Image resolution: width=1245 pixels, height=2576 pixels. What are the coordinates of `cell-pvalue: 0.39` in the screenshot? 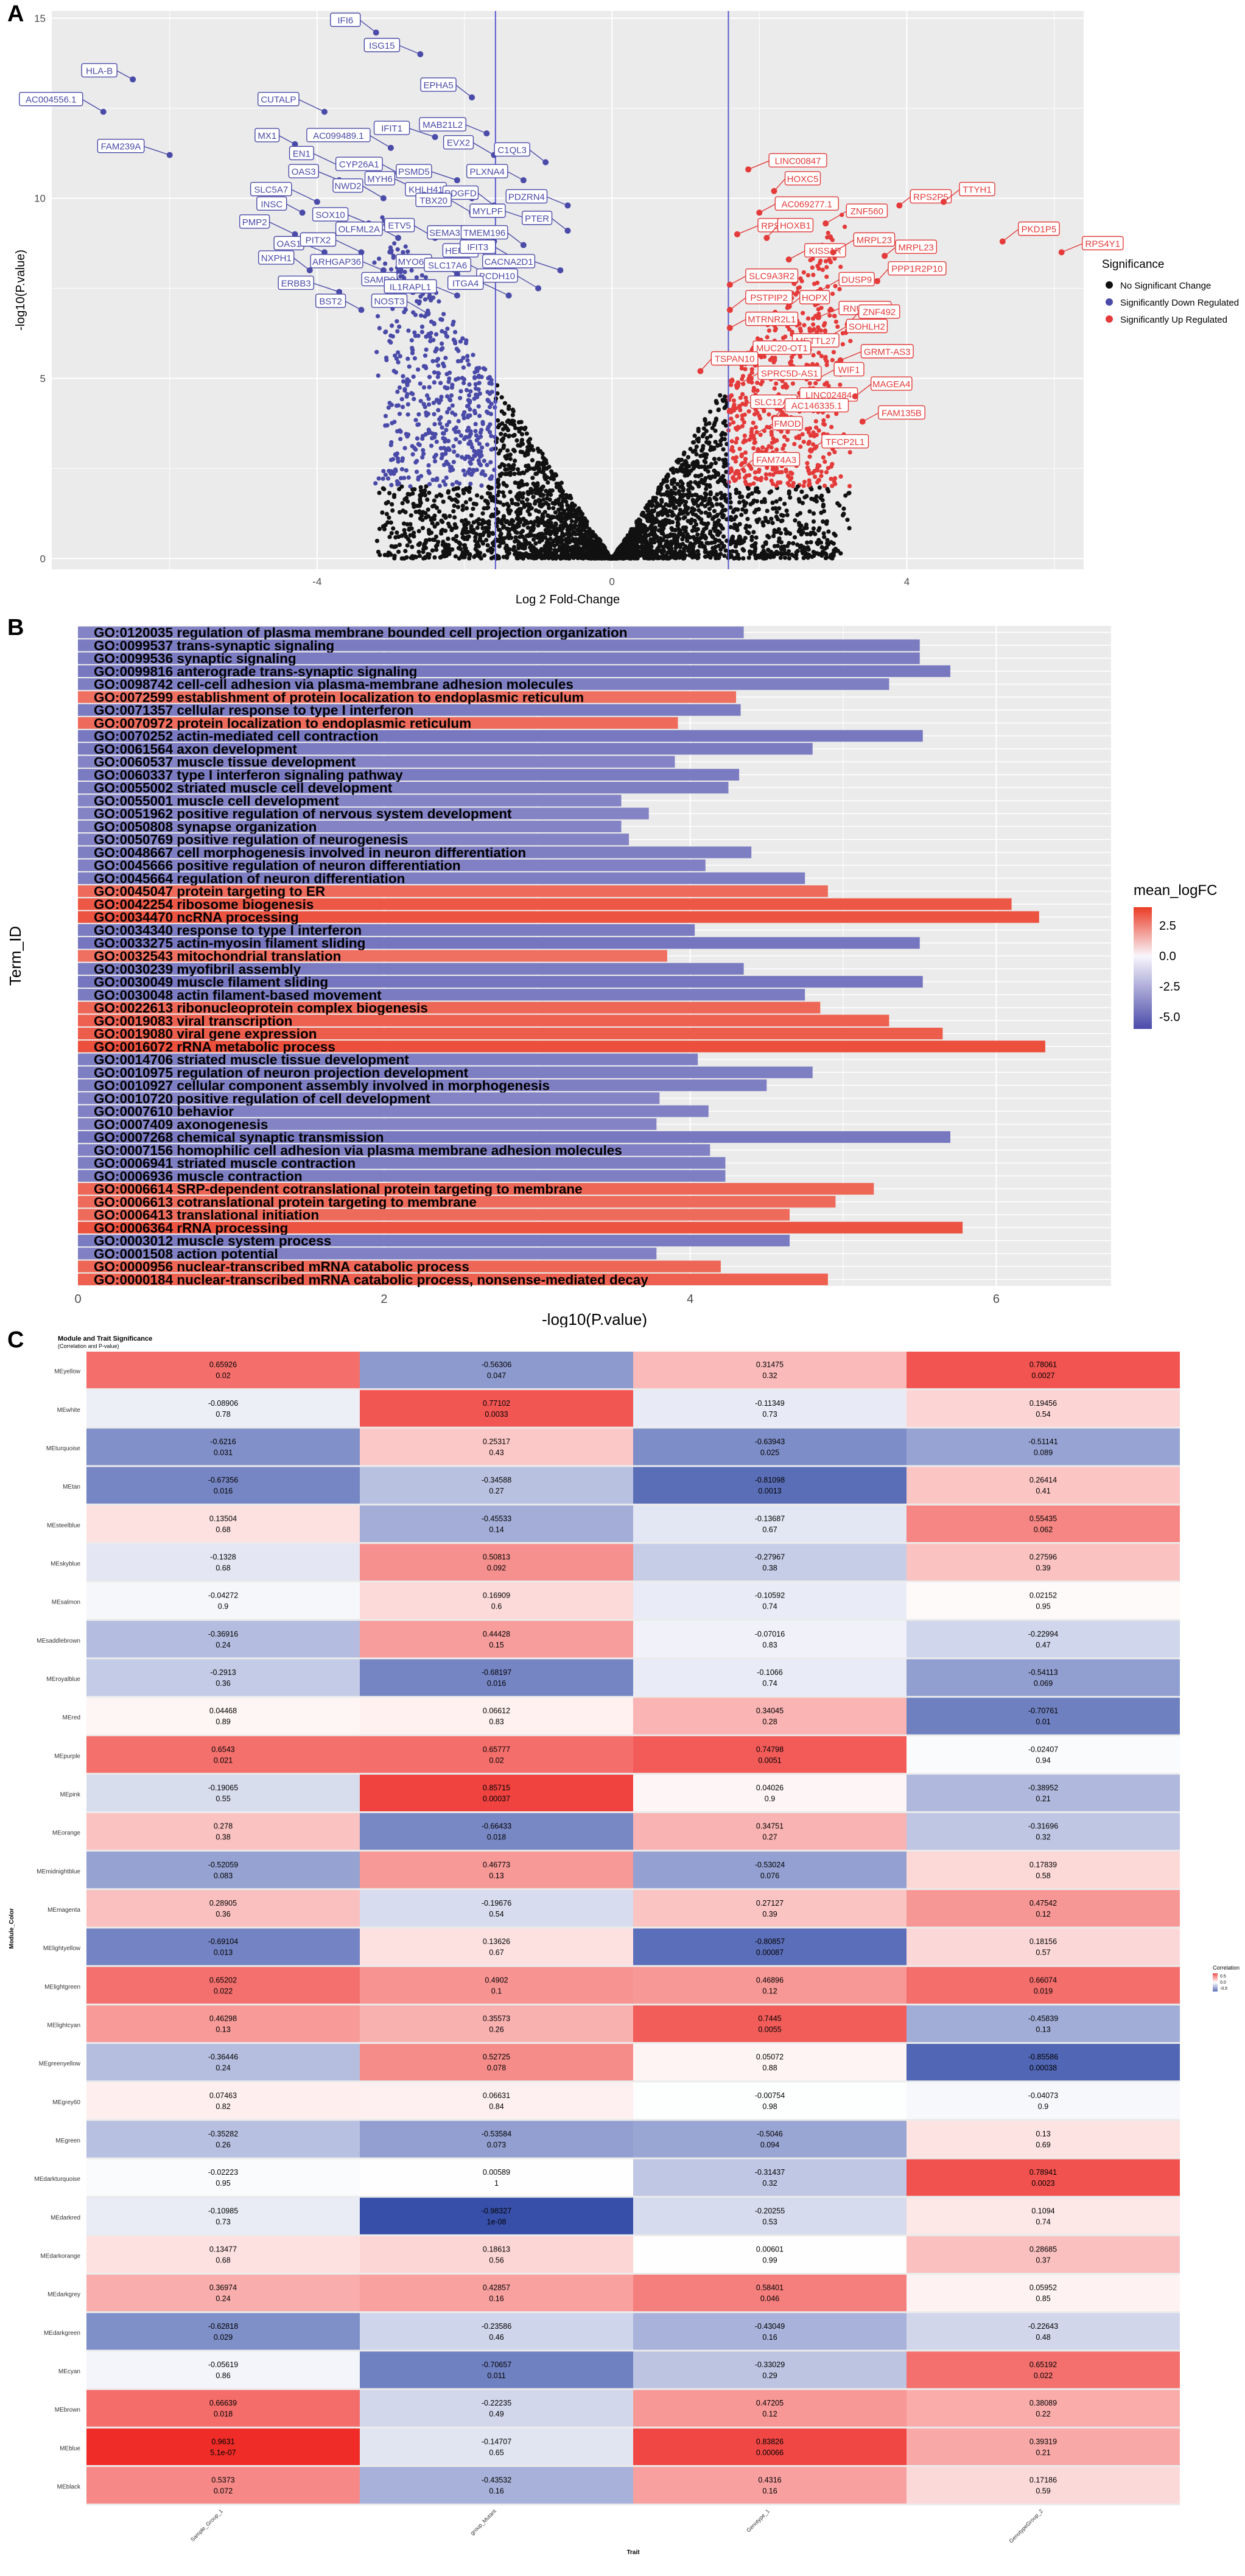 It's located at (1043, 1567).